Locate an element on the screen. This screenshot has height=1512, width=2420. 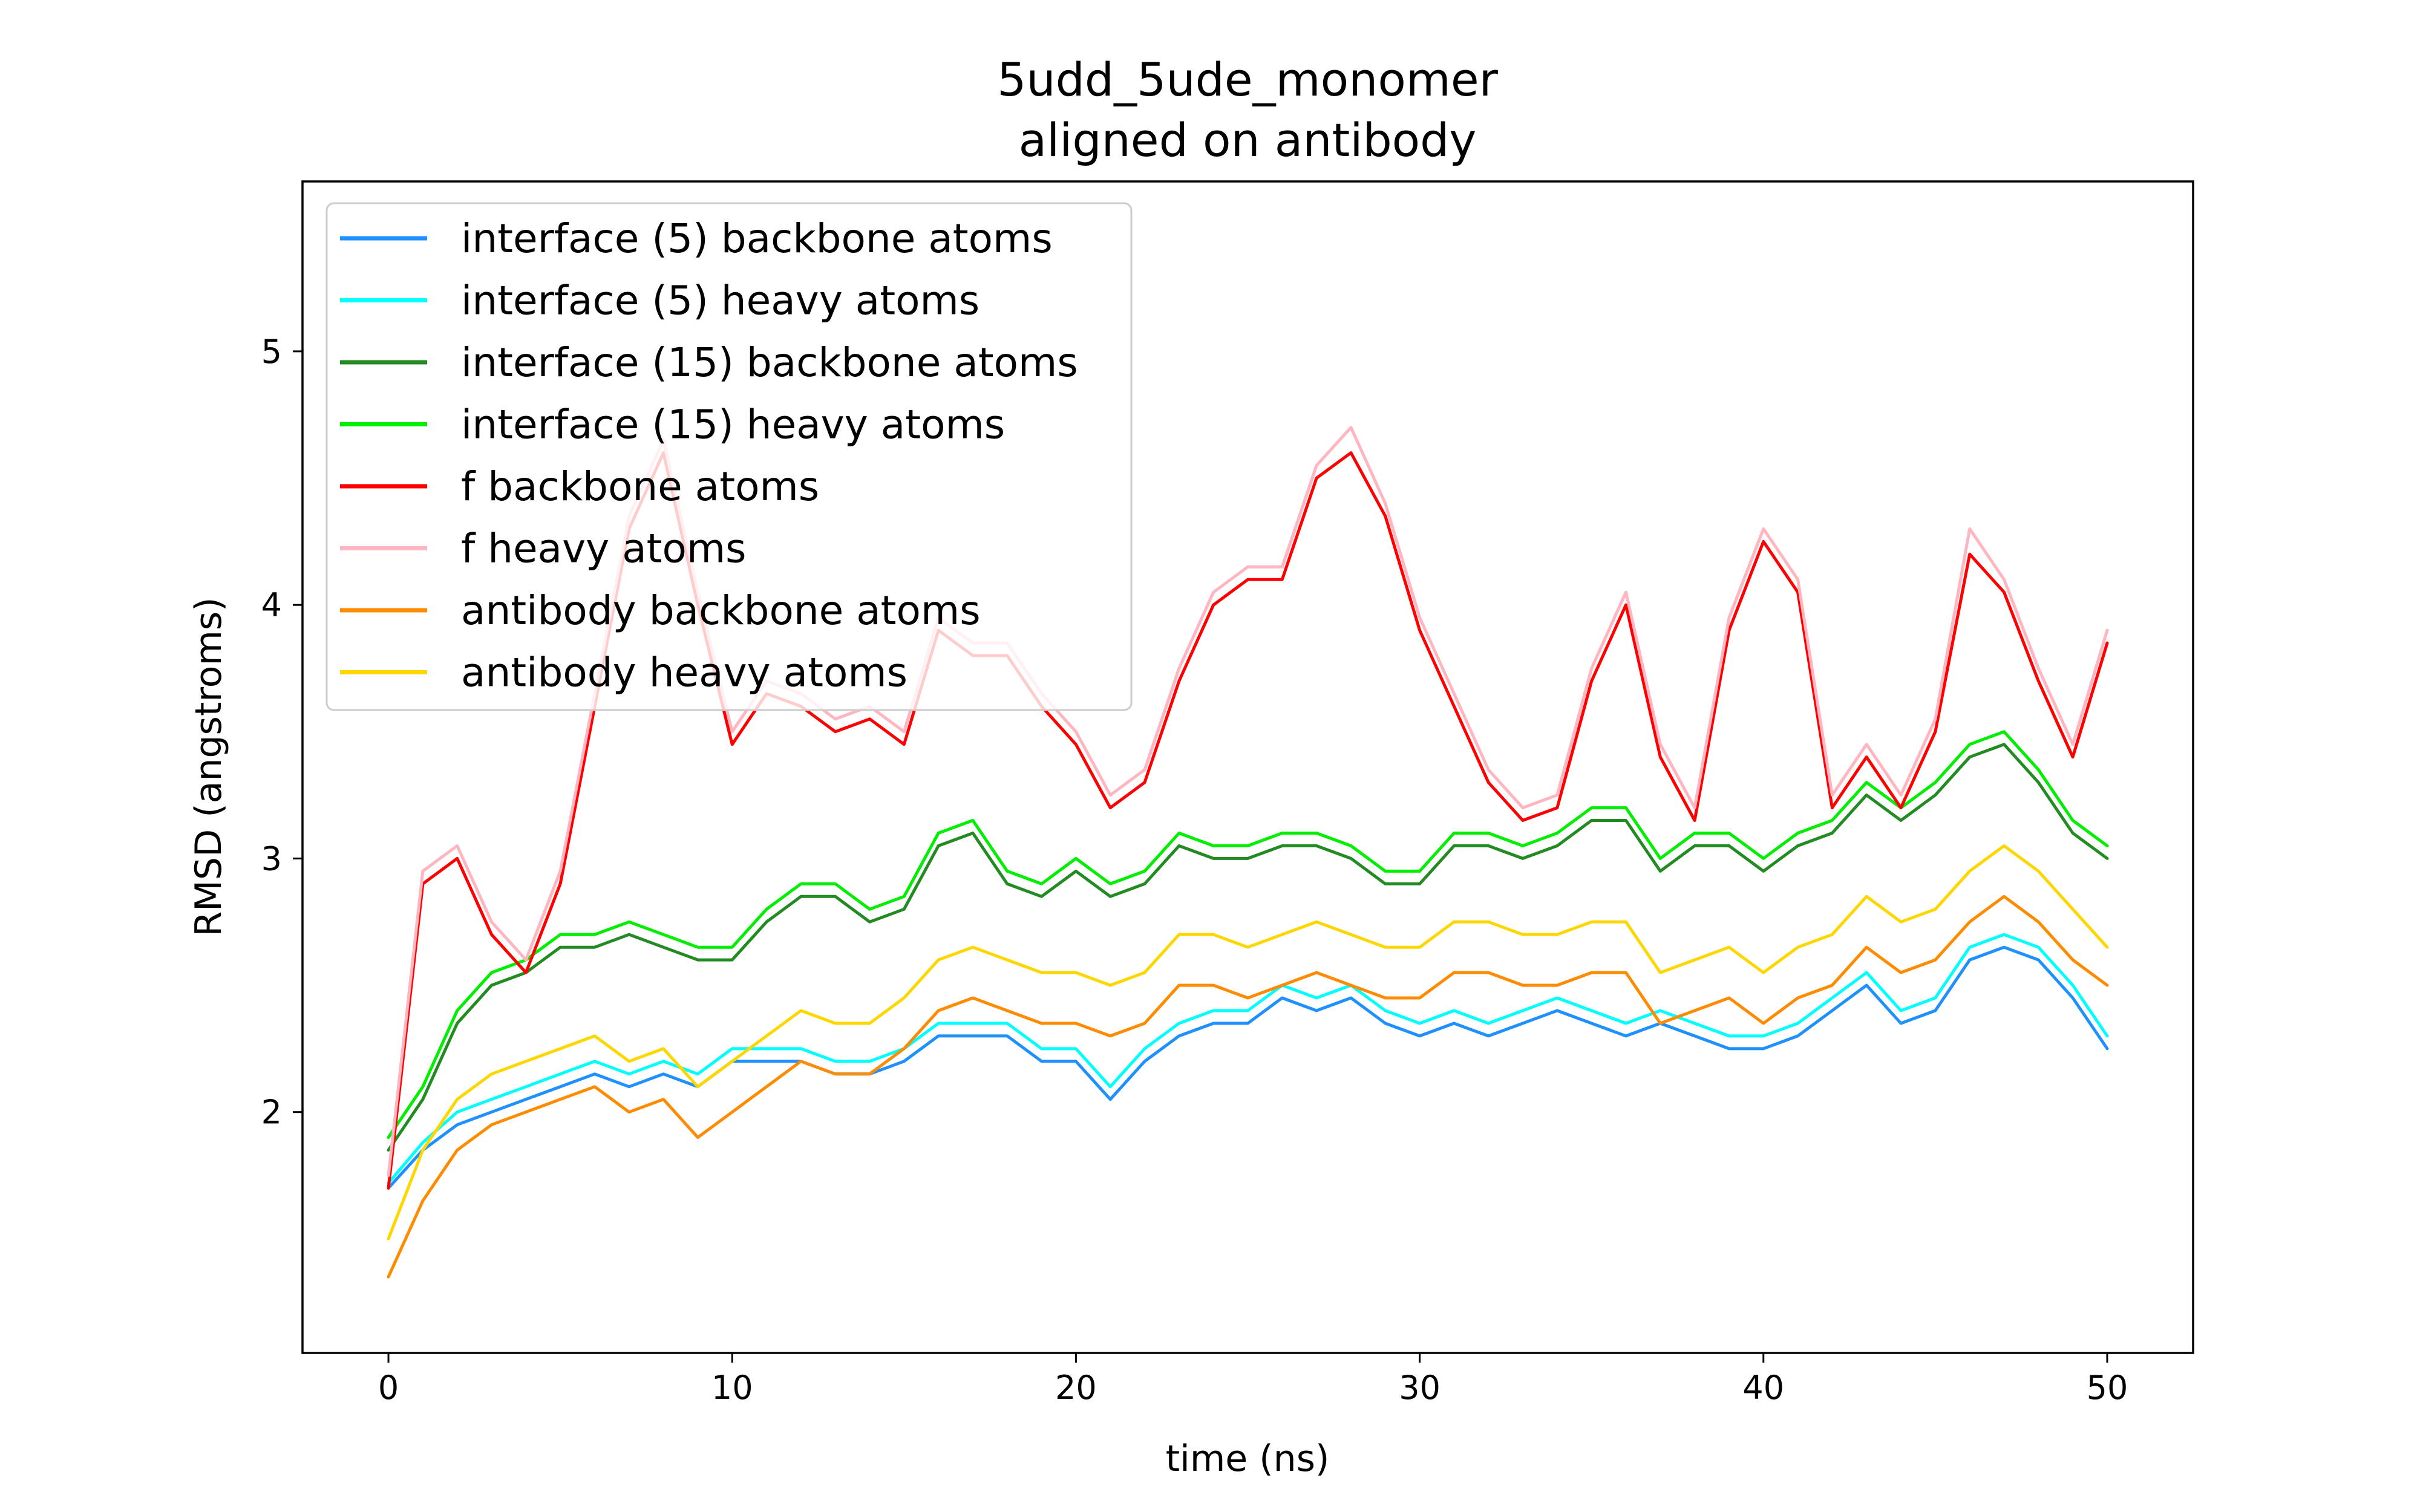
legend-label: interface (15) backbone atoms is located at coordinates (769, 363).